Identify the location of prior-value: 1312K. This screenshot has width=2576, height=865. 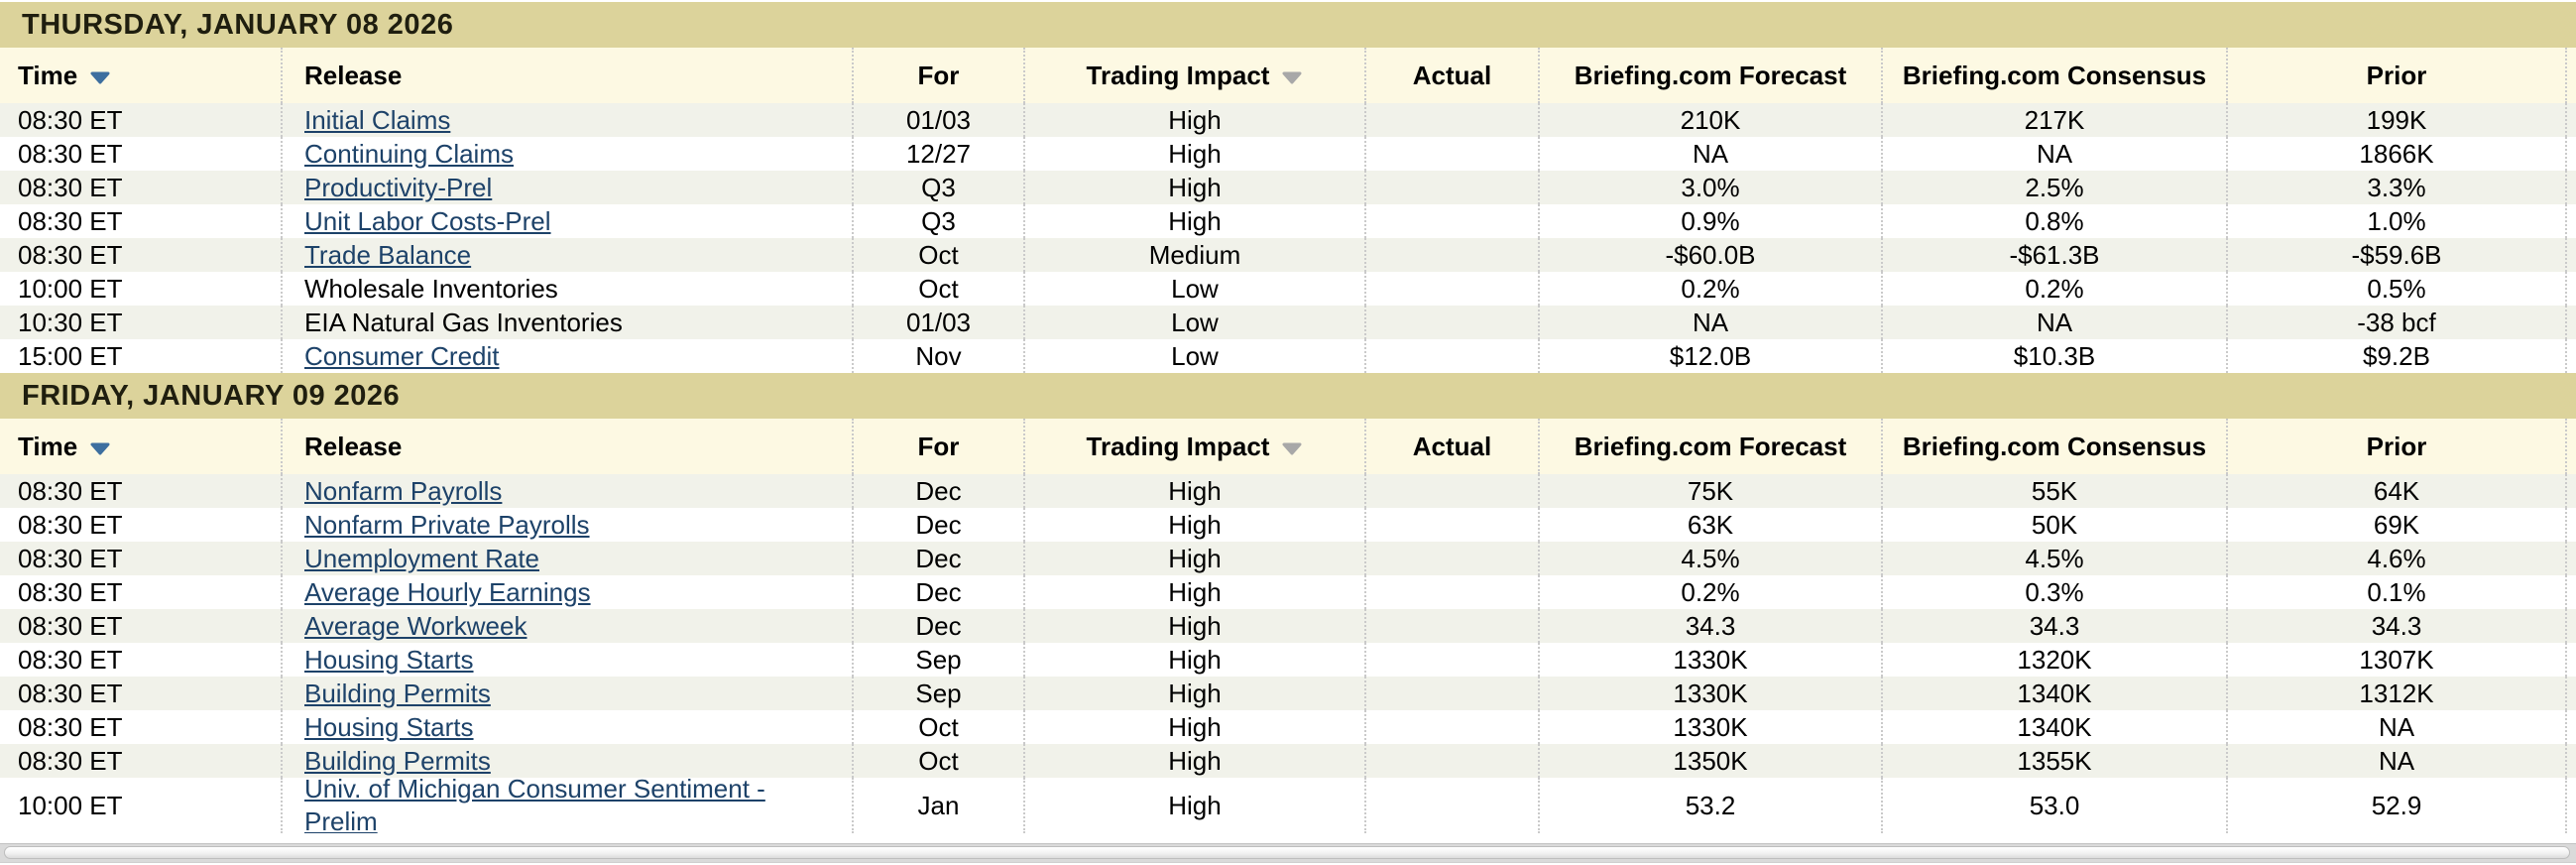
(2396, 693).